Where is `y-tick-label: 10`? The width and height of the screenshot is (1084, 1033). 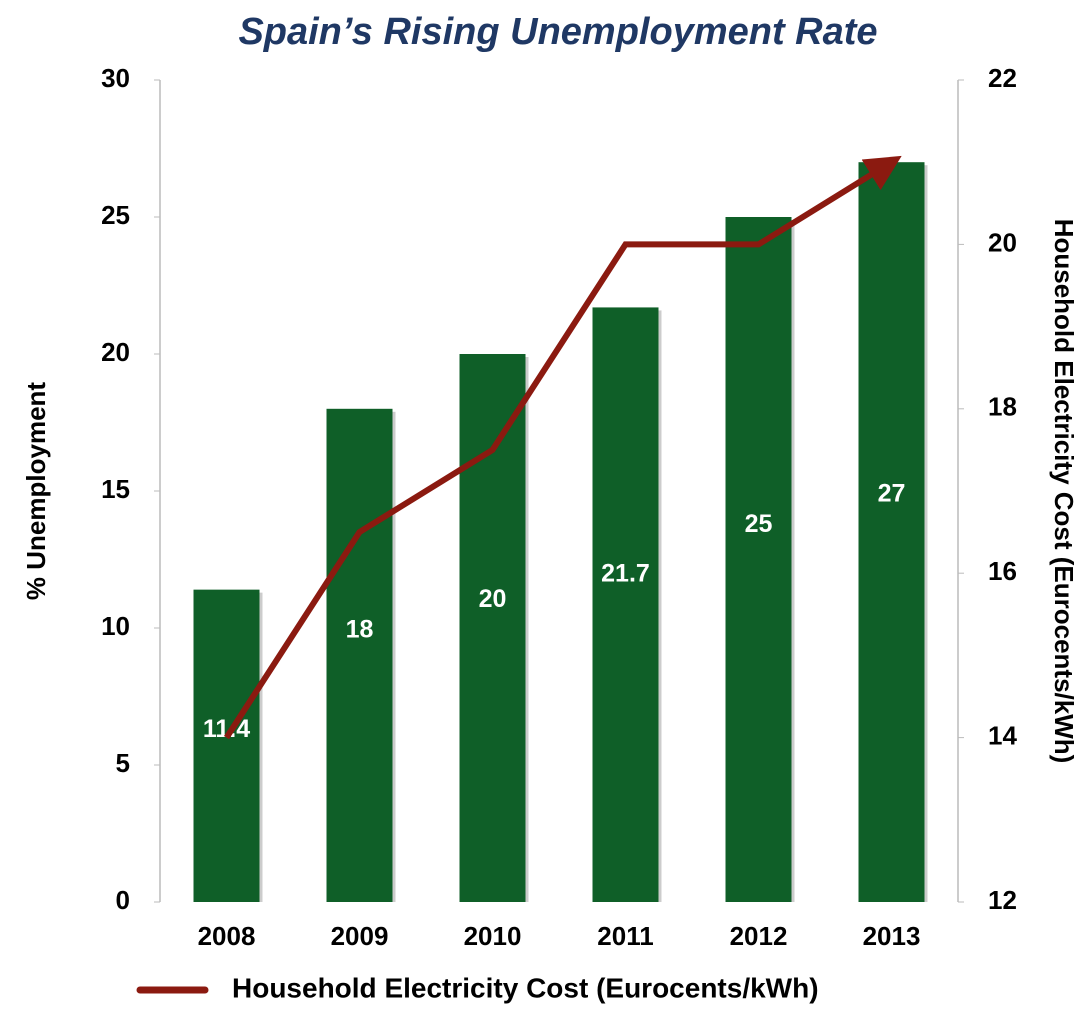
y-tick-label: 10 is located at coordinates (115, 626).